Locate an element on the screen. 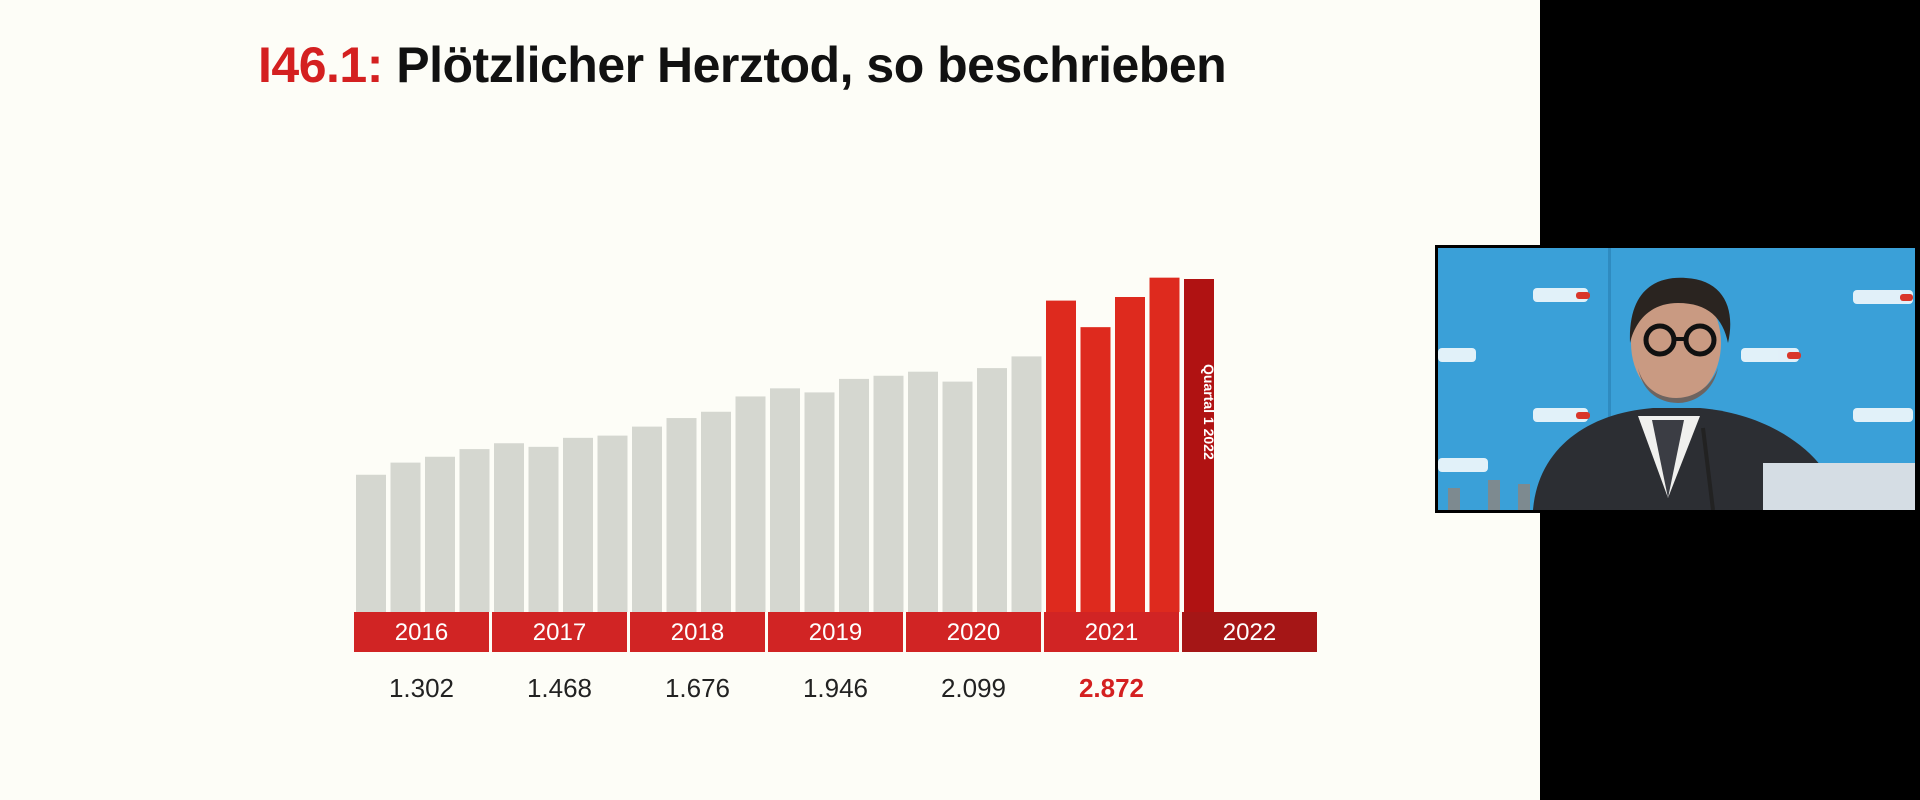 Image resolution: width=1920 pixels, height=800 pixels. bar-2019-q2 is located at coordinates (819, 502).